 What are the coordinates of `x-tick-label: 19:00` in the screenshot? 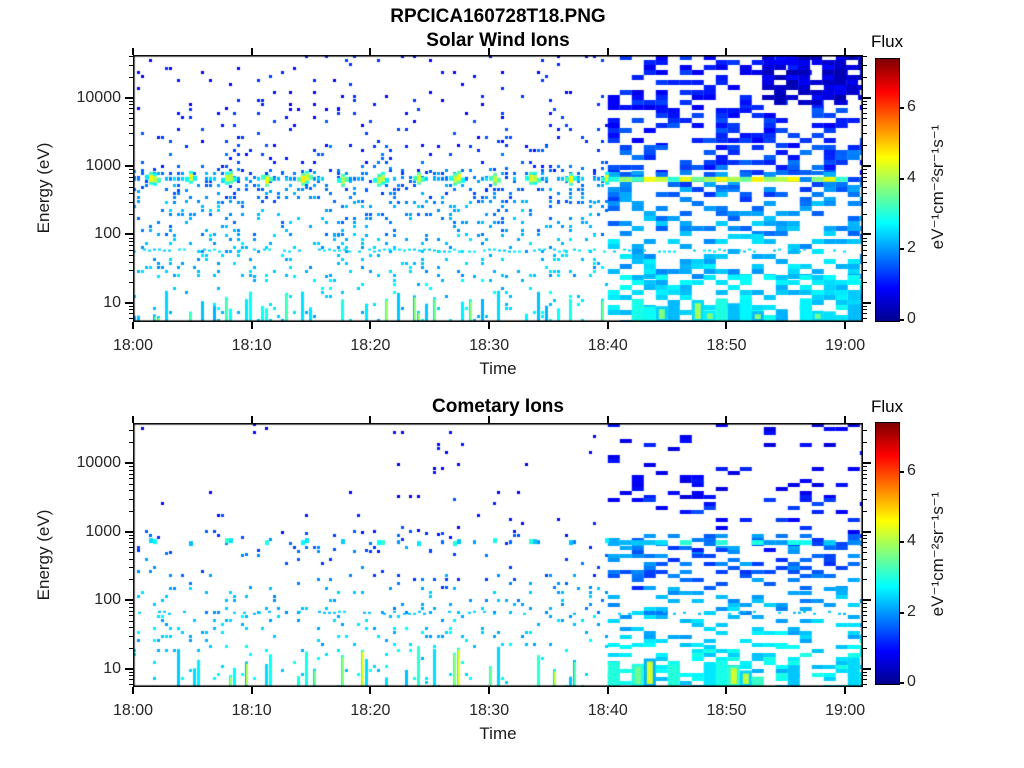 It's located at (845, 710).